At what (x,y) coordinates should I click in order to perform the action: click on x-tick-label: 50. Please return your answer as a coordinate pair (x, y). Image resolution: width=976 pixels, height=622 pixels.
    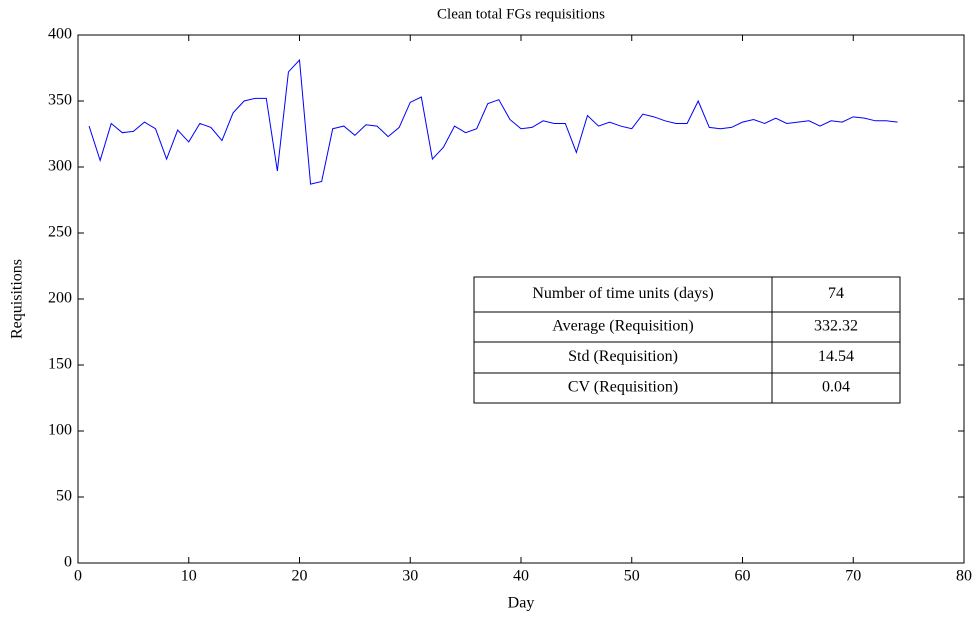
    Looking at the image, I should click on (632, 576).